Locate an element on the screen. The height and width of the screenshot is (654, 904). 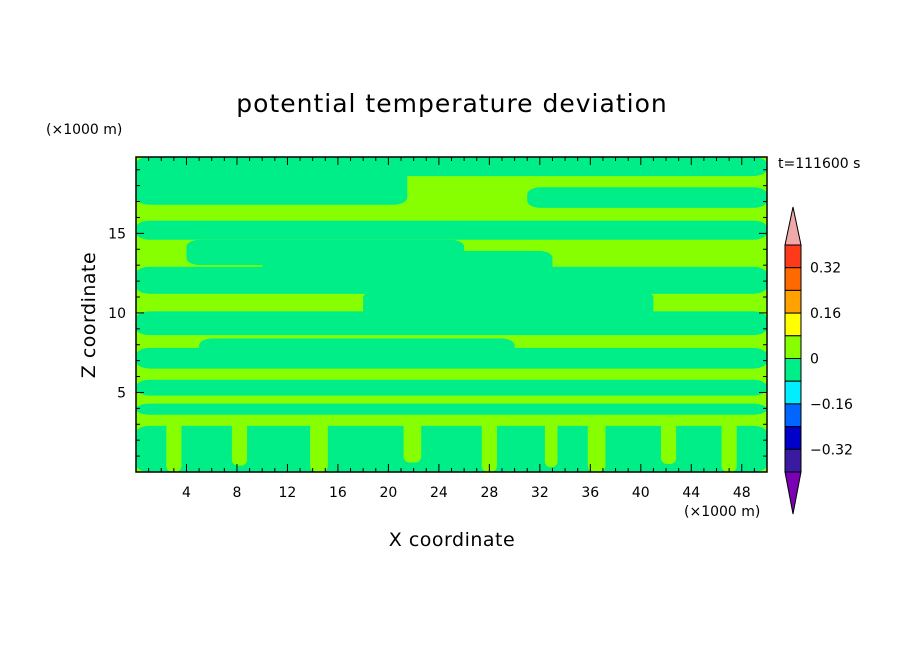
x-tick-label: 16 is located at coordinates (338, 493).